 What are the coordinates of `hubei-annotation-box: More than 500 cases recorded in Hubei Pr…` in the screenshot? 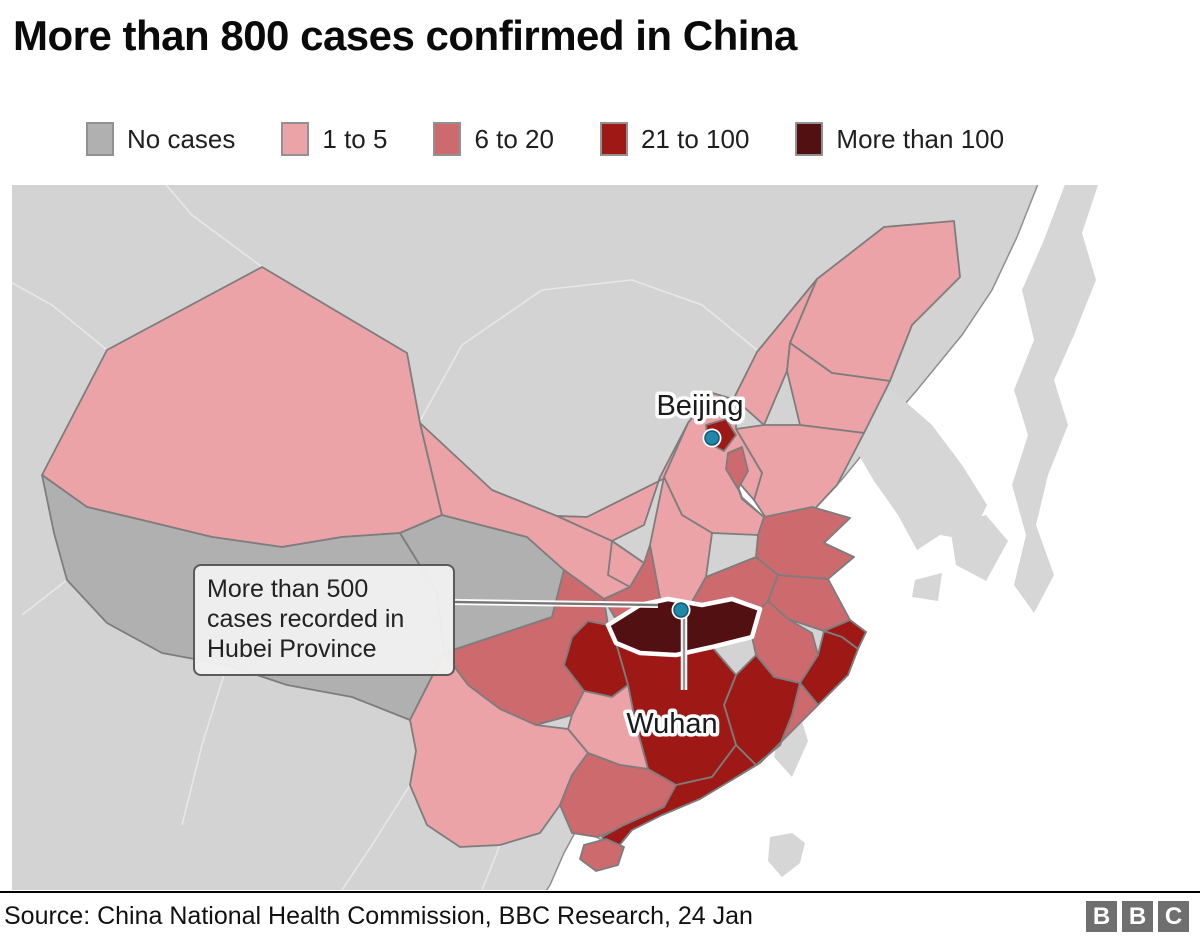 It's located at (324, 620).